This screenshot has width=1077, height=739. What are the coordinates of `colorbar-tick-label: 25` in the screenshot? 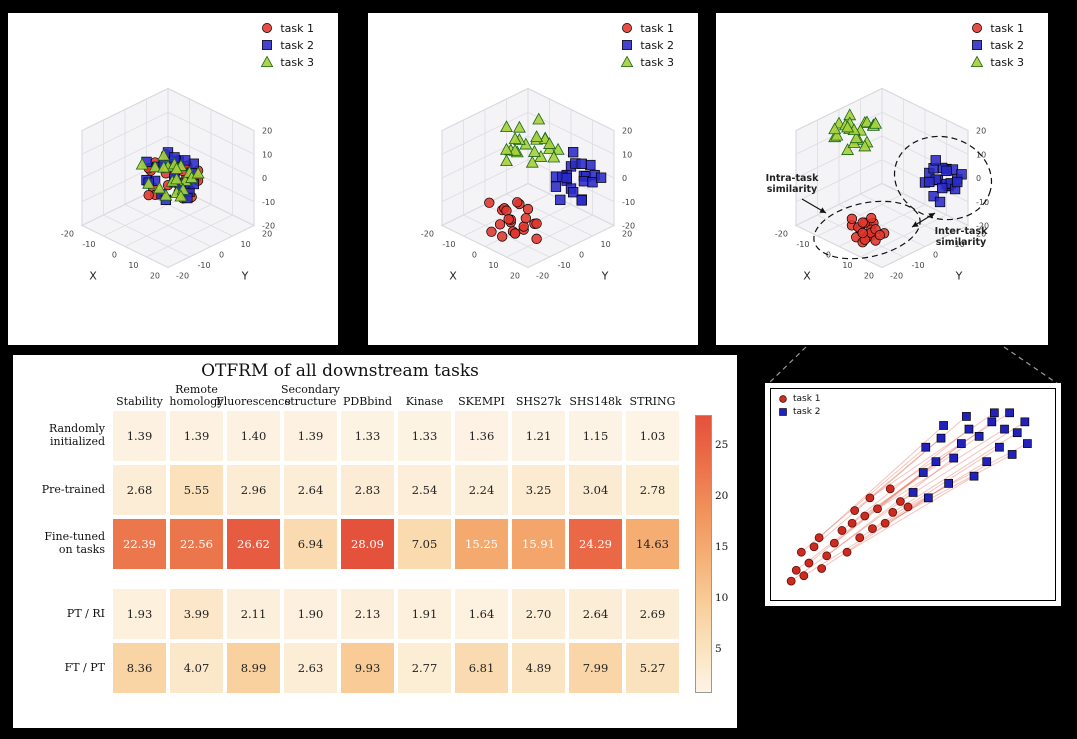 It's located at (722, 445).